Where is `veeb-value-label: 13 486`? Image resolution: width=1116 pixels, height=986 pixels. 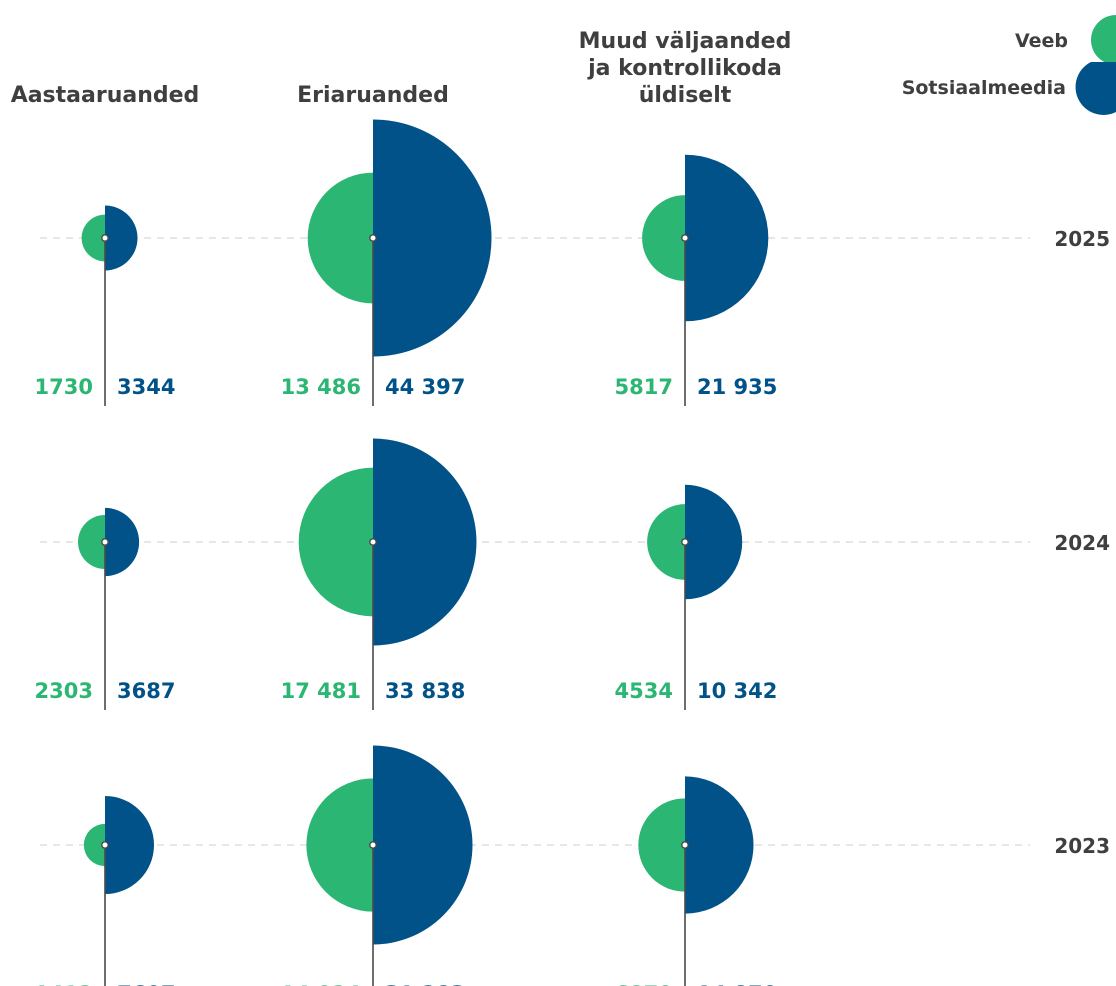
veeb-value-label: 13 486 is located at coordinates (321, 387).